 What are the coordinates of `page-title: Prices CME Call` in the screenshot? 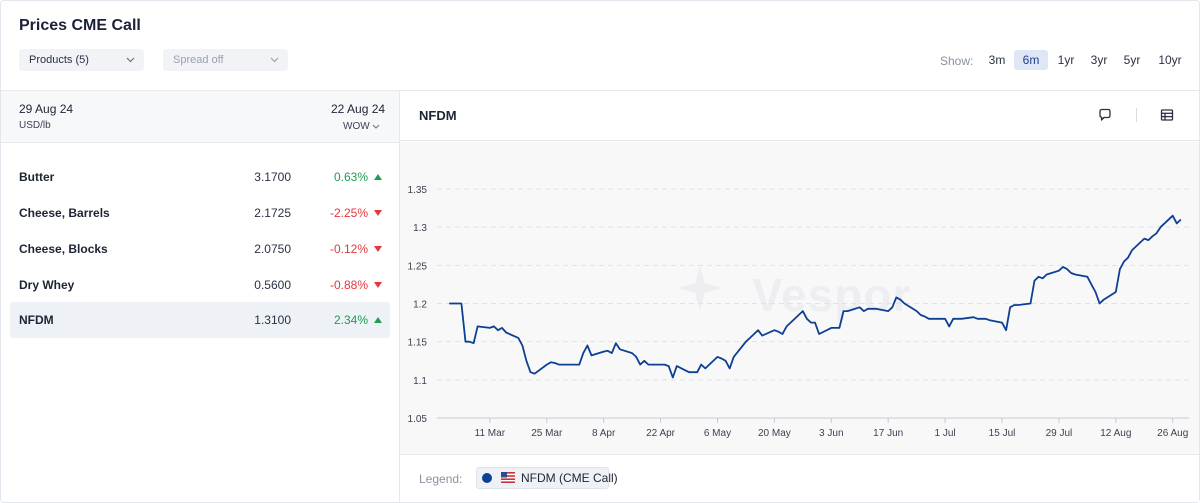 It's located at (80, 25).